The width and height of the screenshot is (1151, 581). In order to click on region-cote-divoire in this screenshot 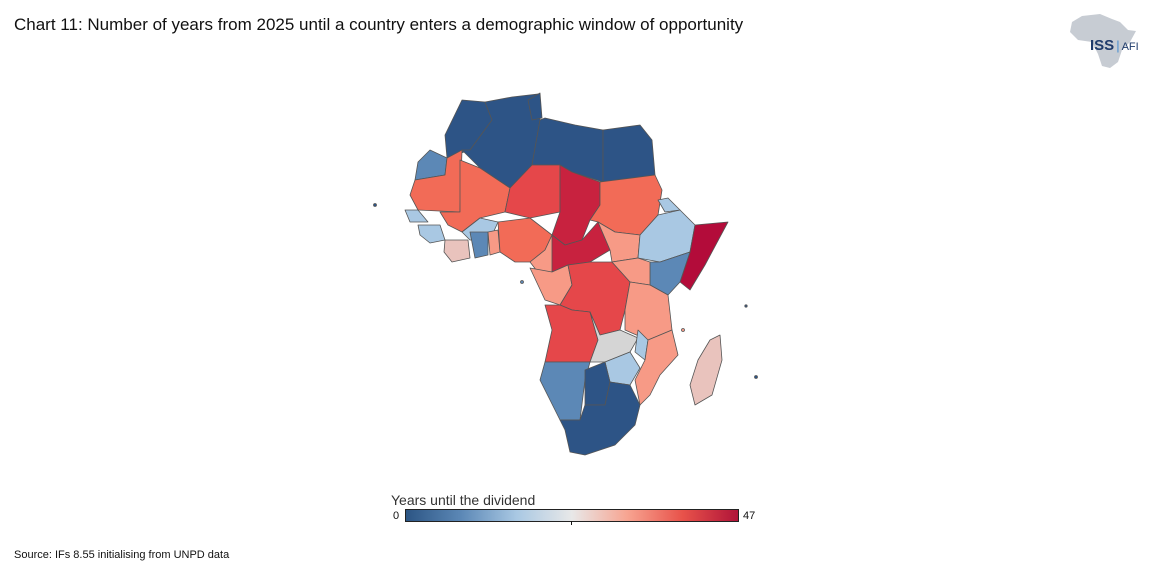, I will do `click(457, 251)`.